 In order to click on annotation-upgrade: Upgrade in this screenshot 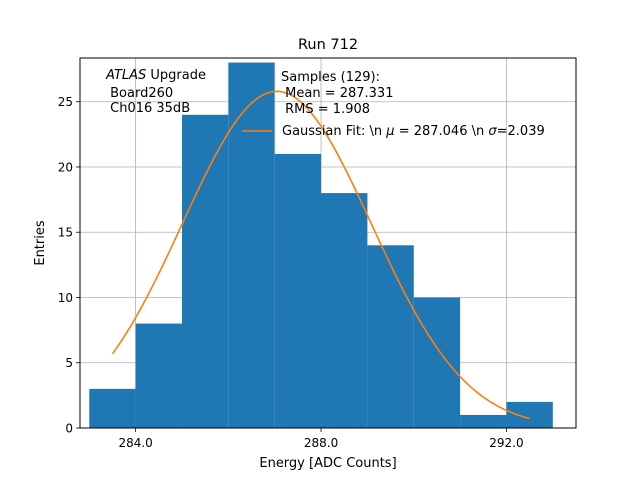, I will do `click(176, 75)`.